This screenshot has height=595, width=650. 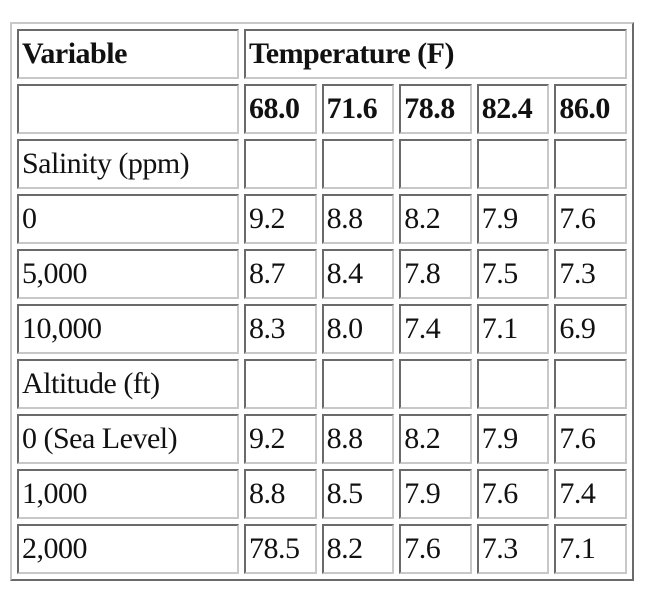 I want to click on temperature-row: 68.0 71.6 78.8 82.4 86.0, so click(x=322, y=109).